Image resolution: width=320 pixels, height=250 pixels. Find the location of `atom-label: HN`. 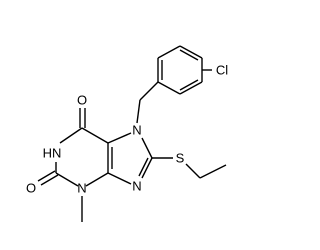

atom-label: HN is located at coordinates (52, 153).